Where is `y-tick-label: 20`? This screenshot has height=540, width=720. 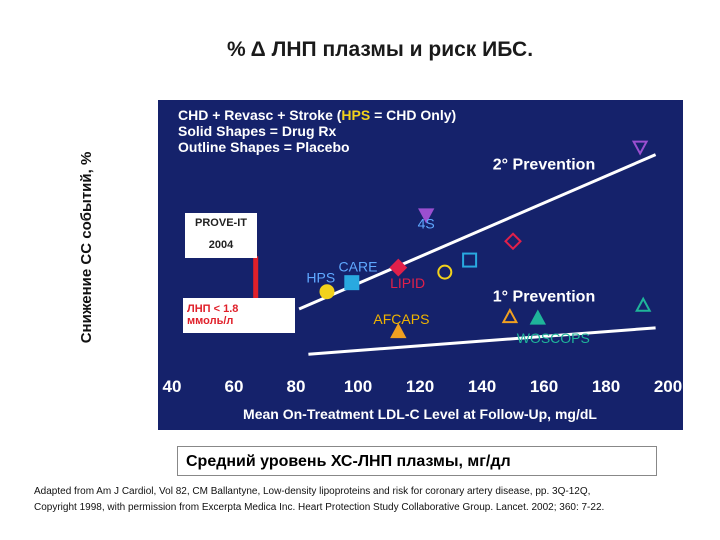 y-tick-label: 20 is located at coordinates (147, 207).